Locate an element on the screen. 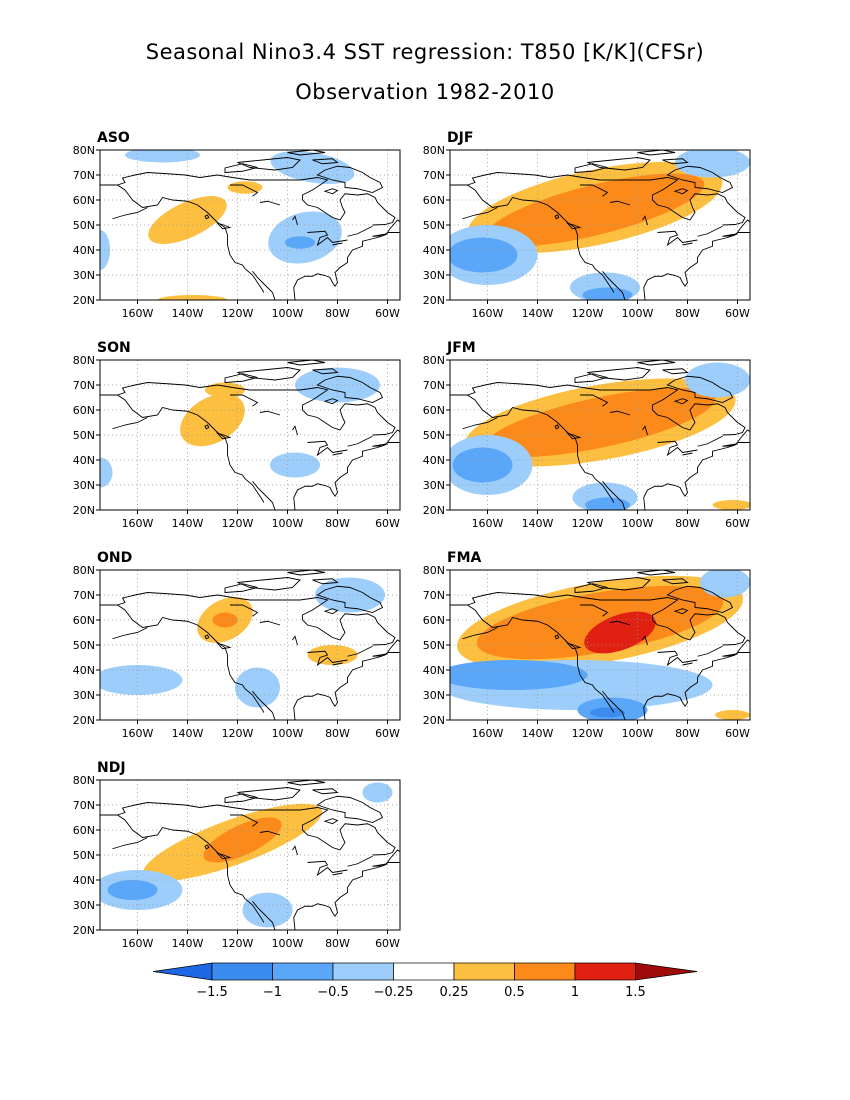  colorbar-label: −1.5 is located at coordinates (212, 992).